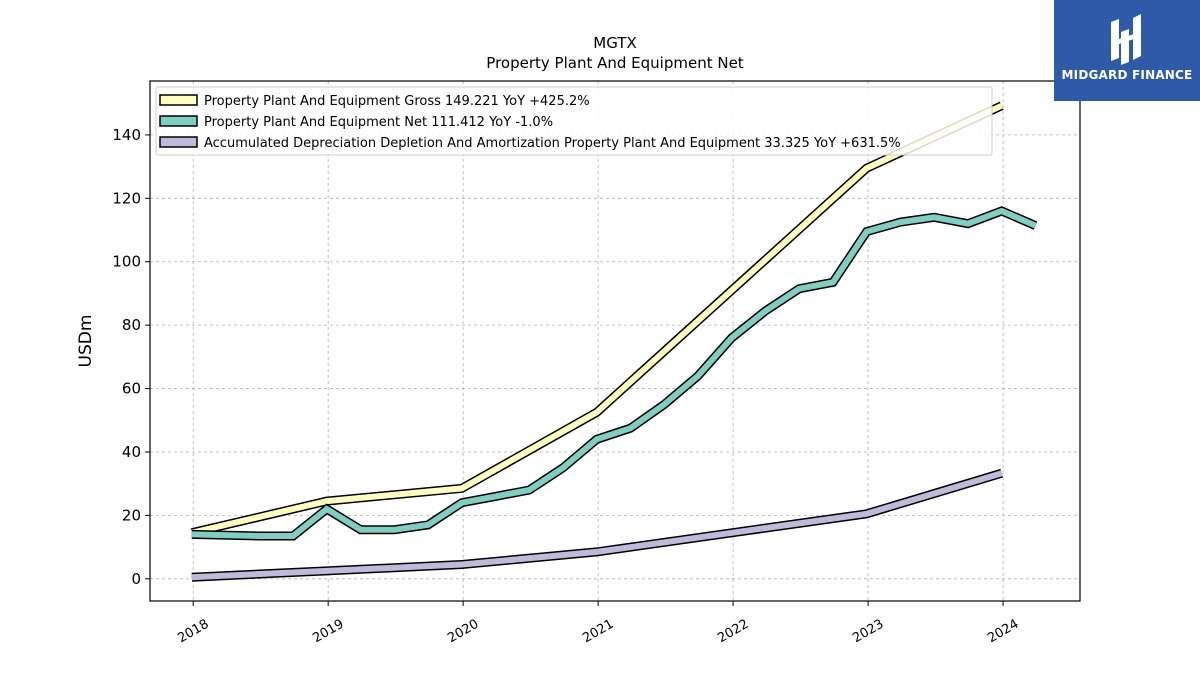 This screenshot has height=675, width=1200. I want to click on legend-box, so click(574, 121).